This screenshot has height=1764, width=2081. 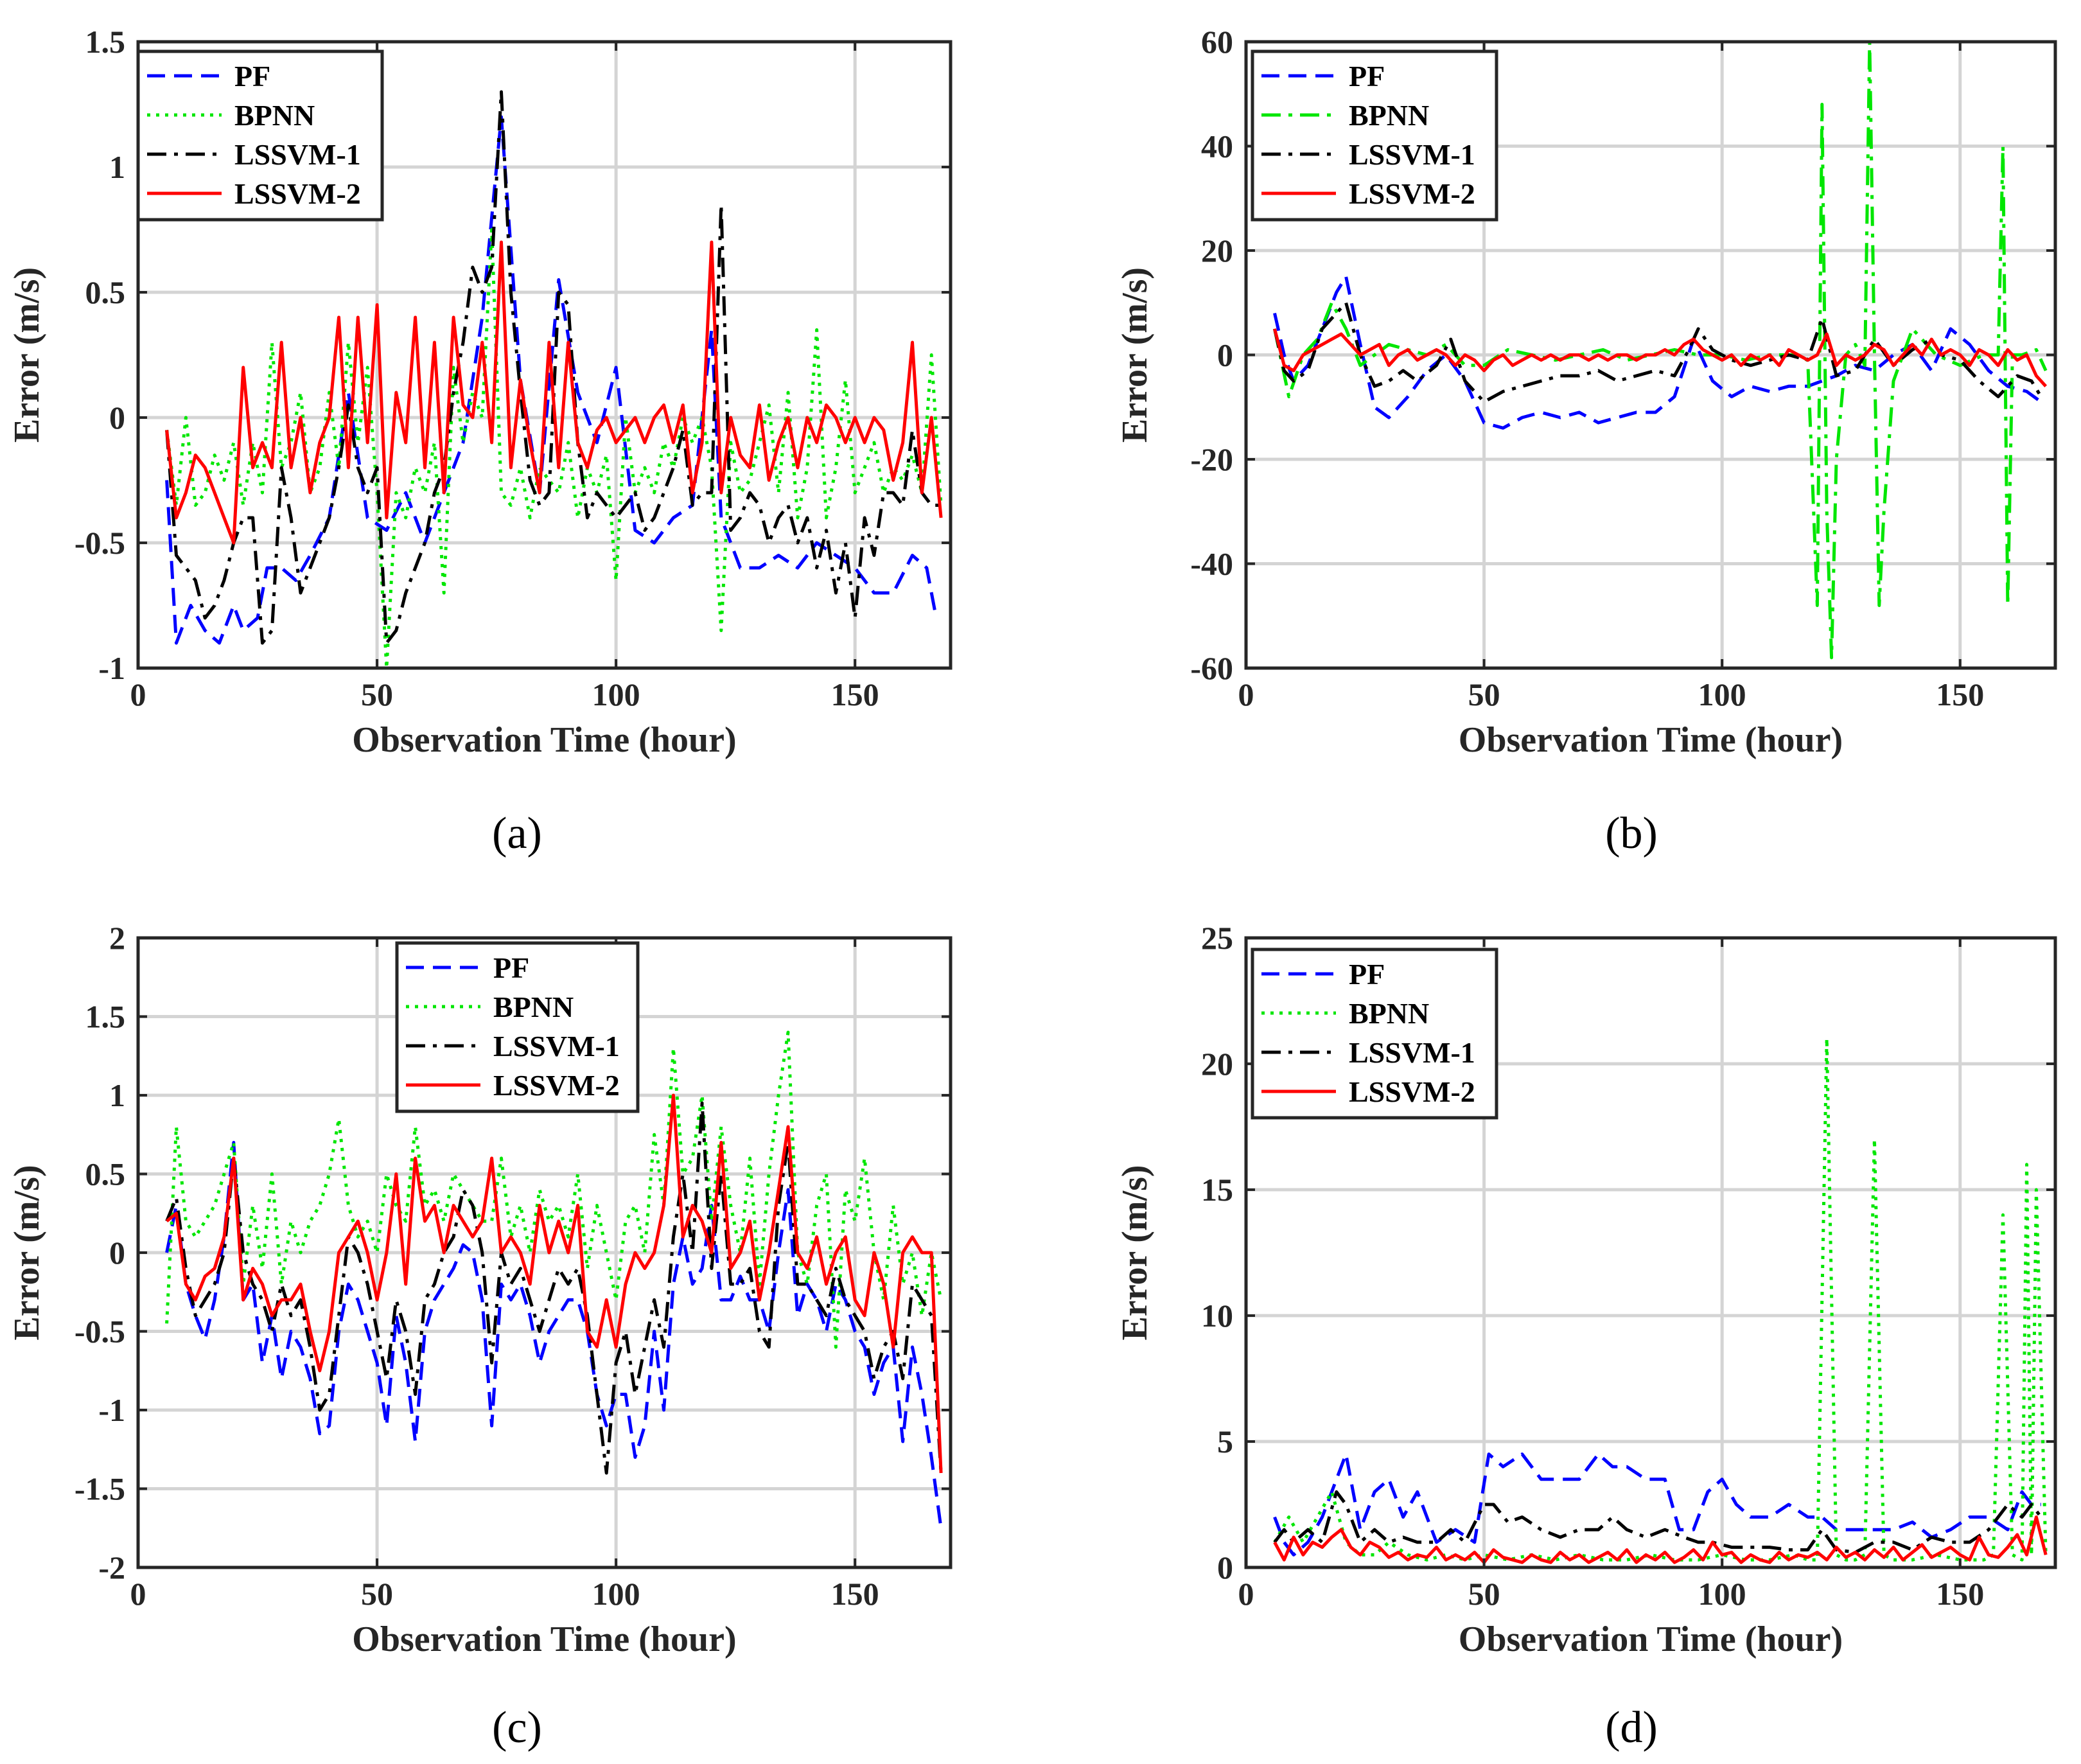 I want to click on panel-label: (d), so click(x=1631, y=1727).